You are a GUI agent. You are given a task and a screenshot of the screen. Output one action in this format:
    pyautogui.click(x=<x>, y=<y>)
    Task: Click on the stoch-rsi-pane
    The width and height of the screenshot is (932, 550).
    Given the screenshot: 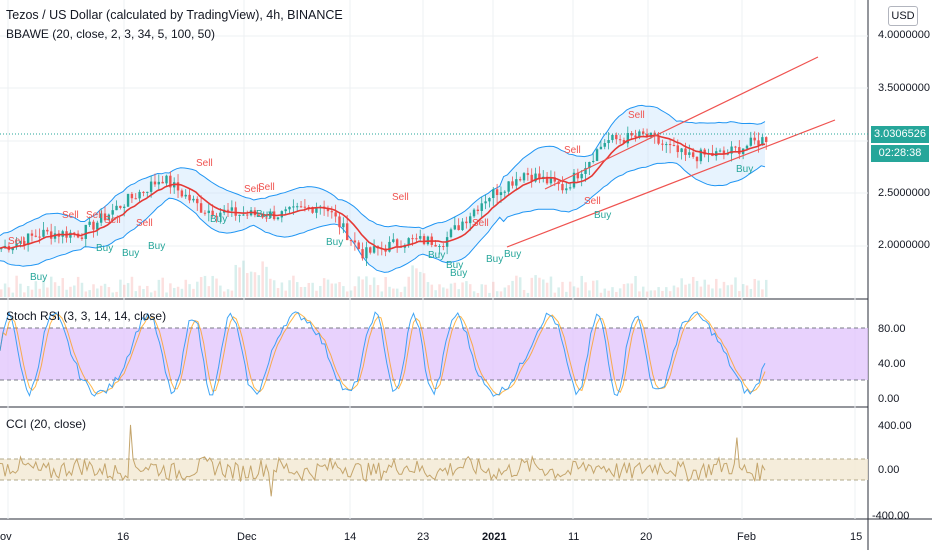 What is the action you would take?
    pyautogui.click(x=434, y=354)
    